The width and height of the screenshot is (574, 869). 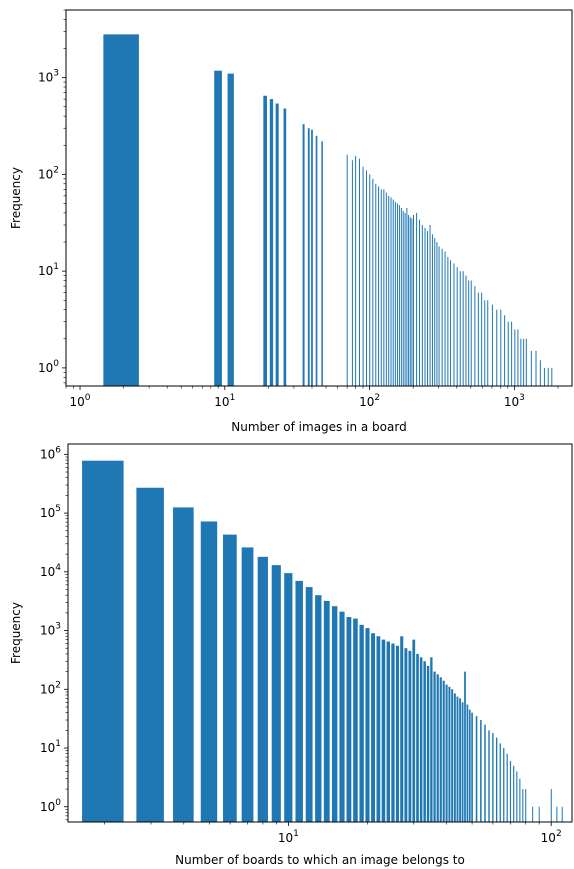 What do you see at coordinates (288, 837) in the screenshot?
I see `x-tick-label: 10¹` at bounding box center [288, 837].